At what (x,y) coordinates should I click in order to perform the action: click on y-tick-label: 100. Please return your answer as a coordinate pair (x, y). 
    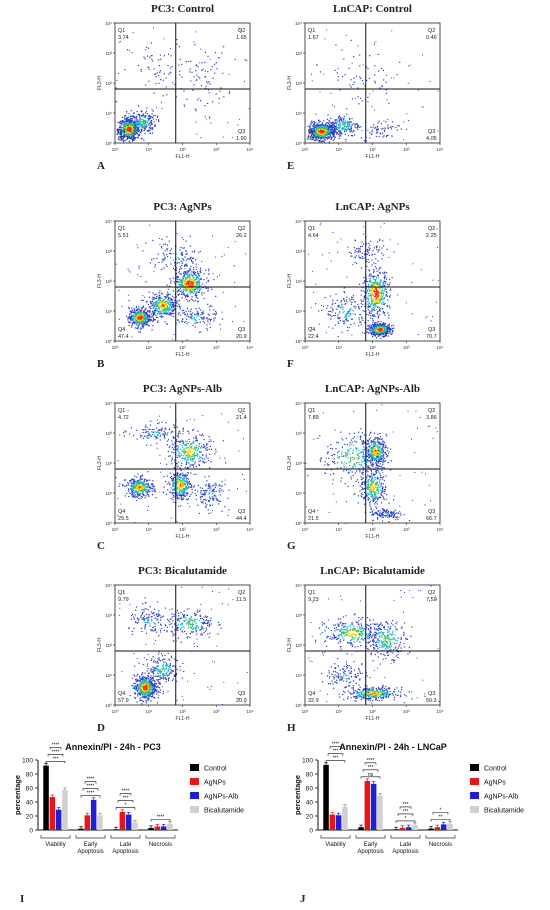
    Looking at the image, I should click on (27, 761).